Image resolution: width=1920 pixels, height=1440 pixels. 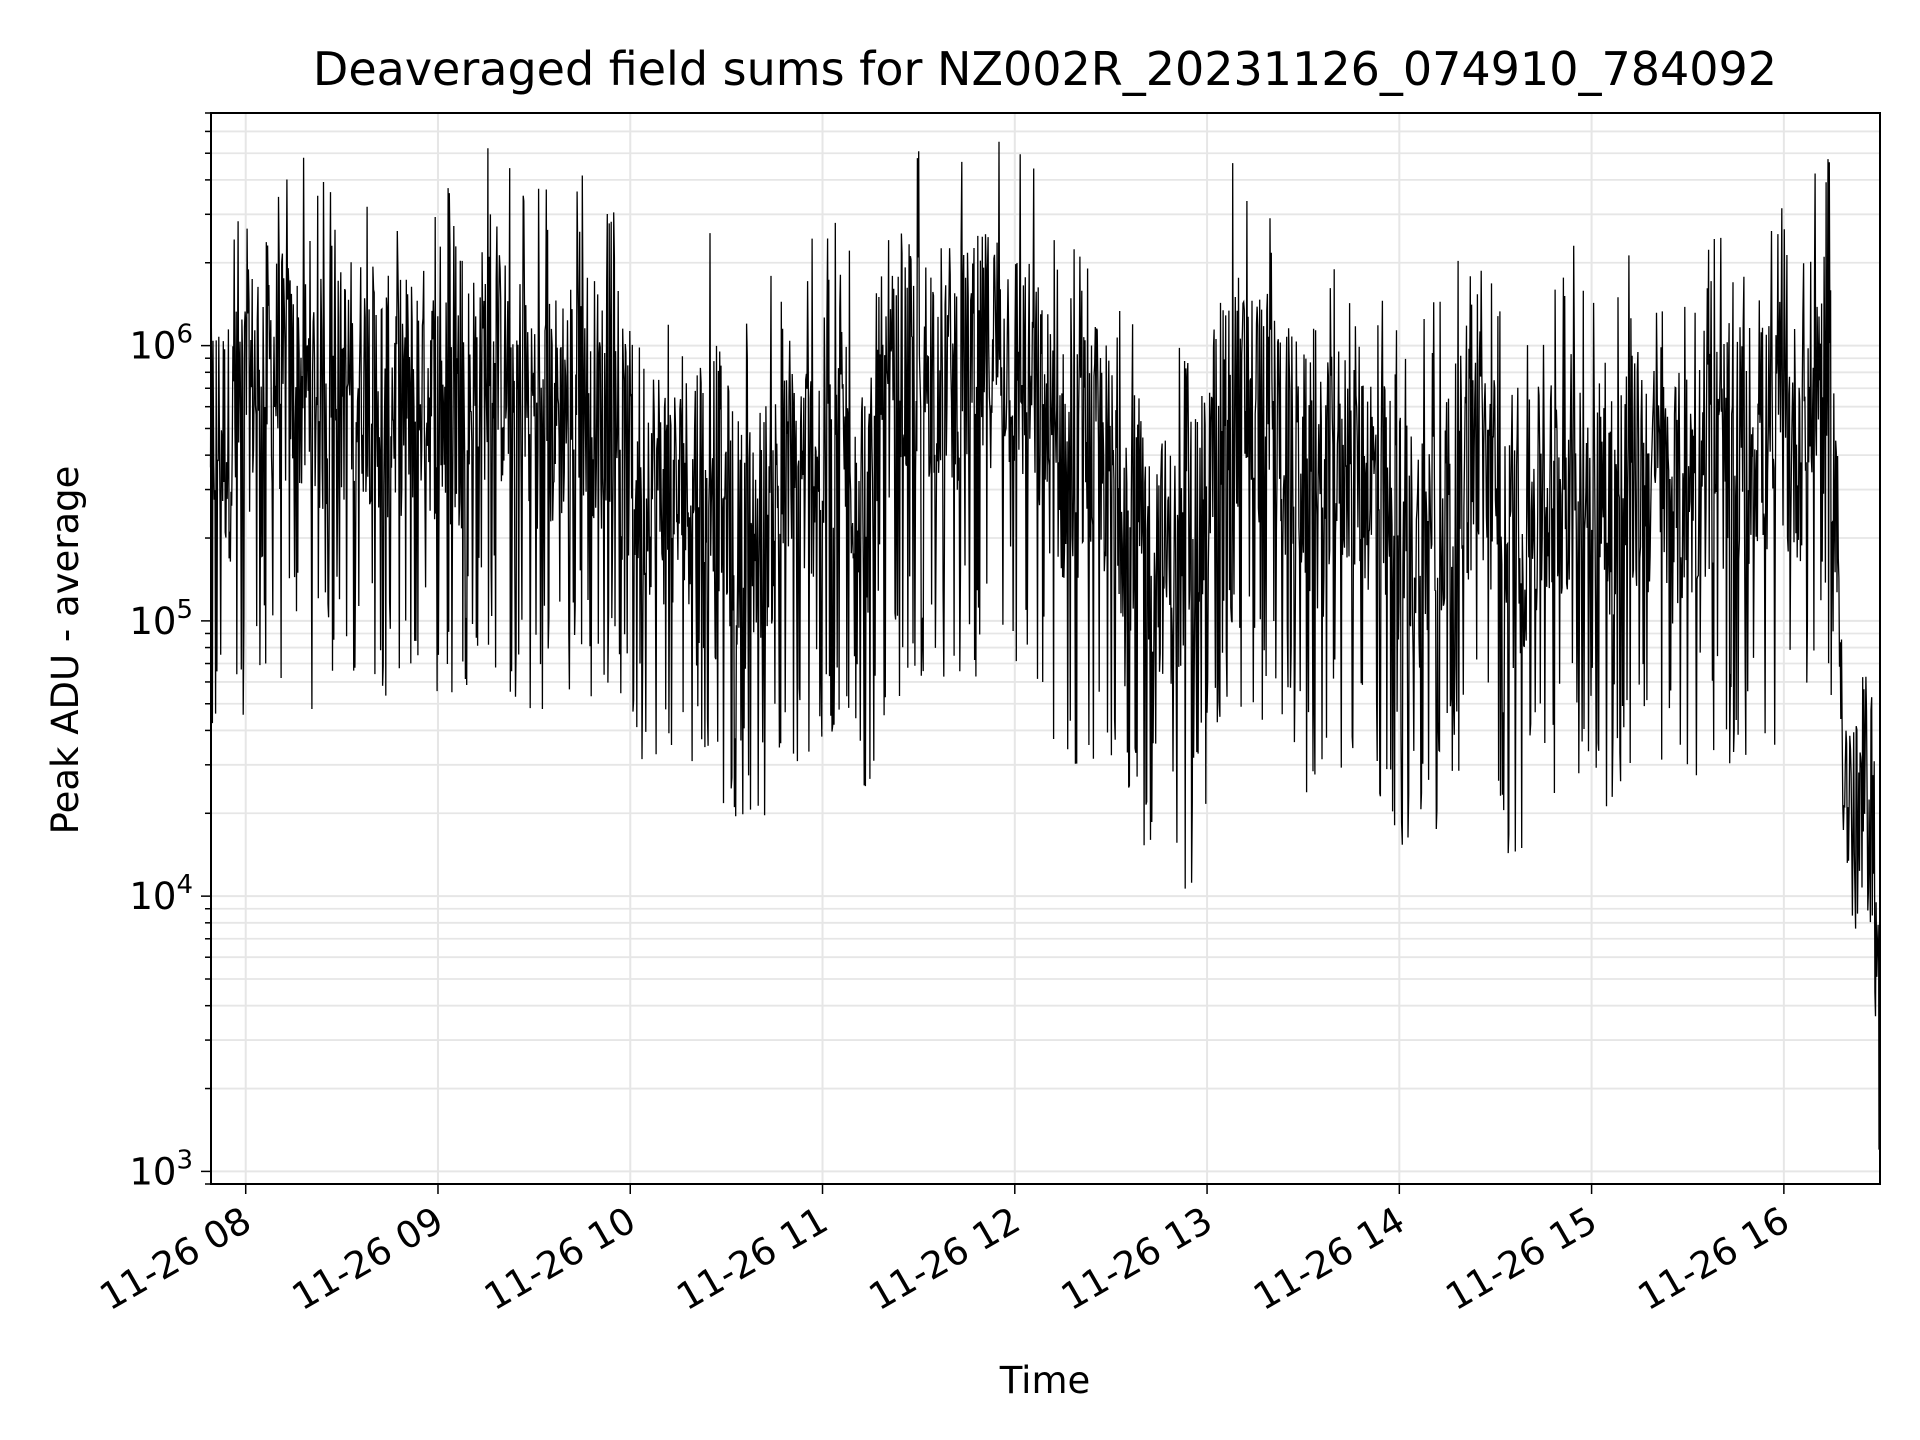 What do you see at coordinates (176, 1259) in the screenshot?
I see `x-tick-label: 11-26 08` at bounding box center [176, 1259].